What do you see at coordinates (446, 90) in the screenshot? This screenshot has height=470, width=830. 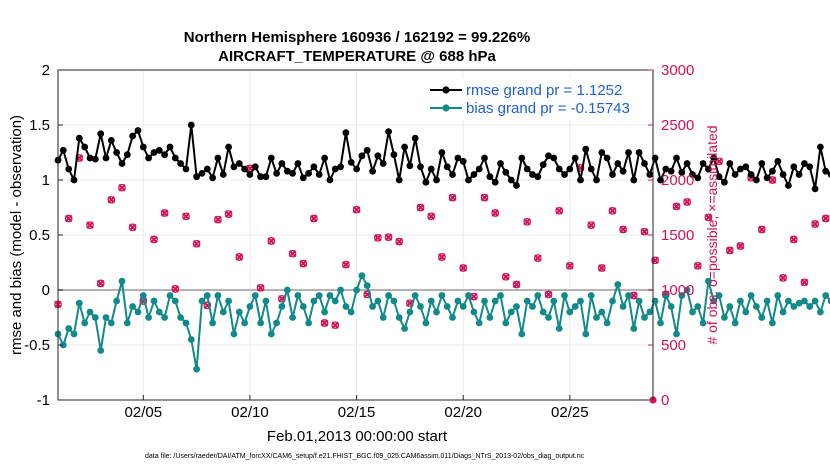 I see `legend-rmse-marker` at bounding box center [446, 90].